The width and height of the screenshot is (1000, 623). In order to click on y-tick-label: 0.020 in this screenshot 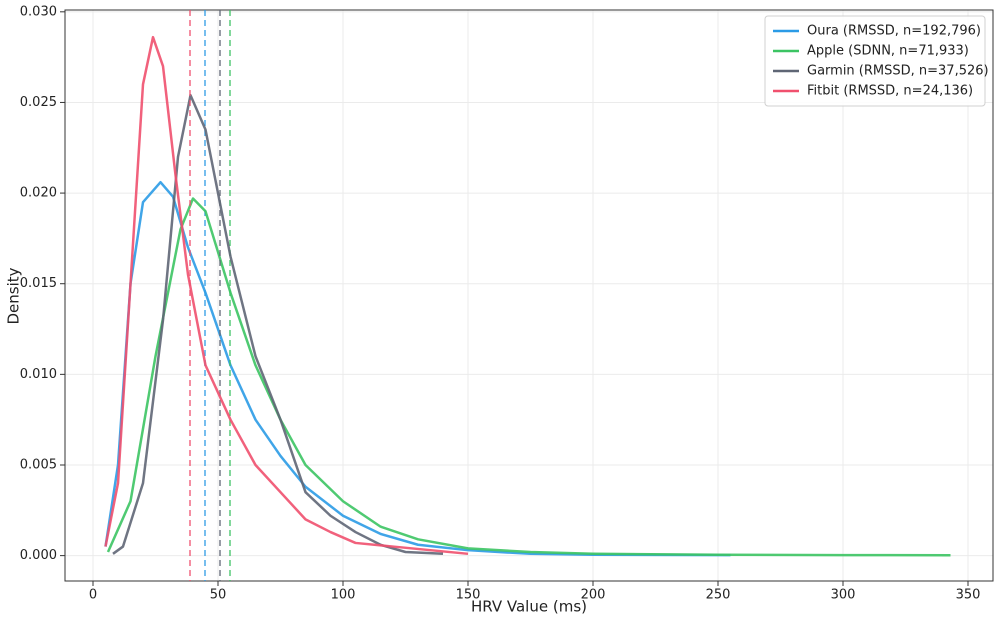, I will do `click(38, 193)`.